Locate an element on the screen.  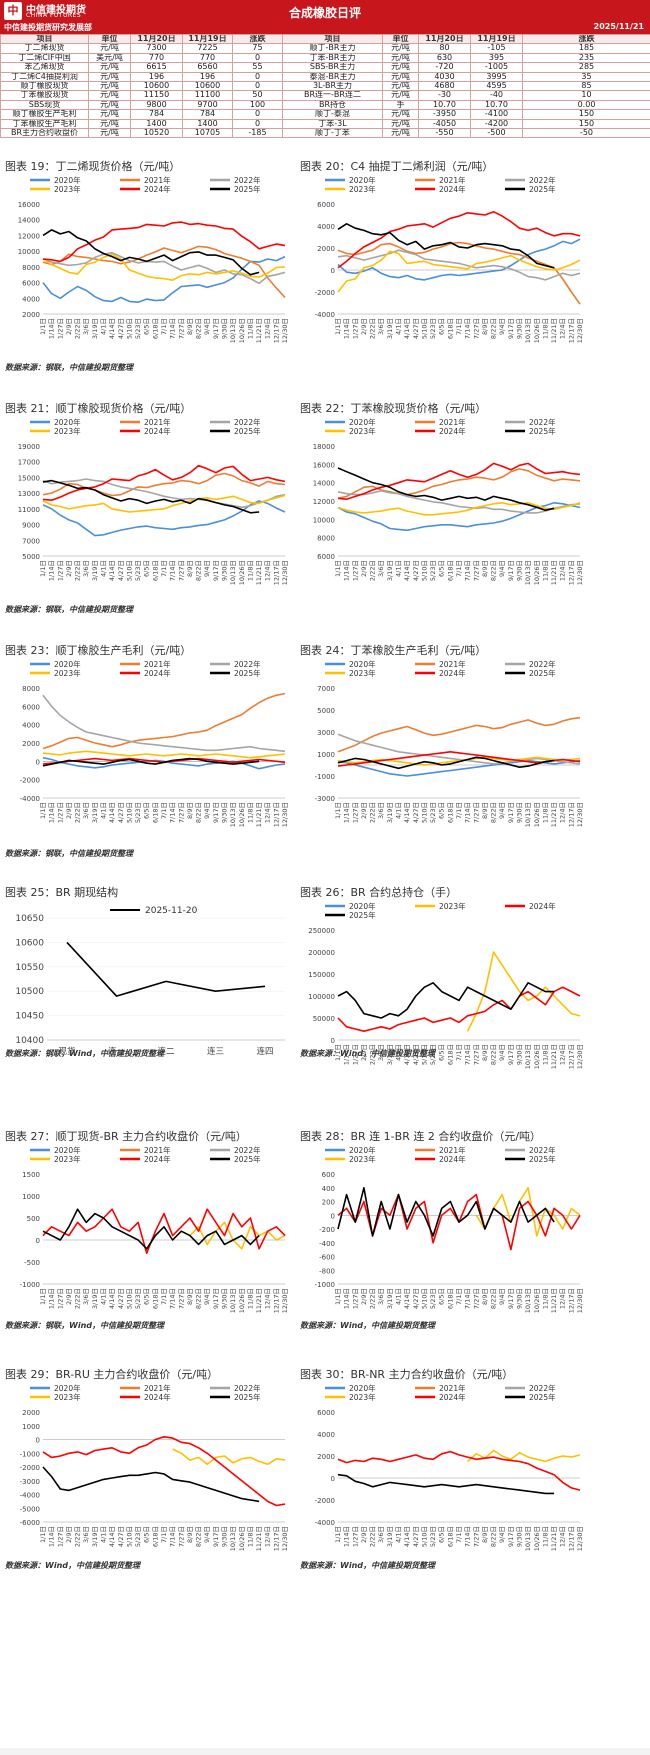
x-tick-label: 1/1日 is located at coordinates (43, 810).